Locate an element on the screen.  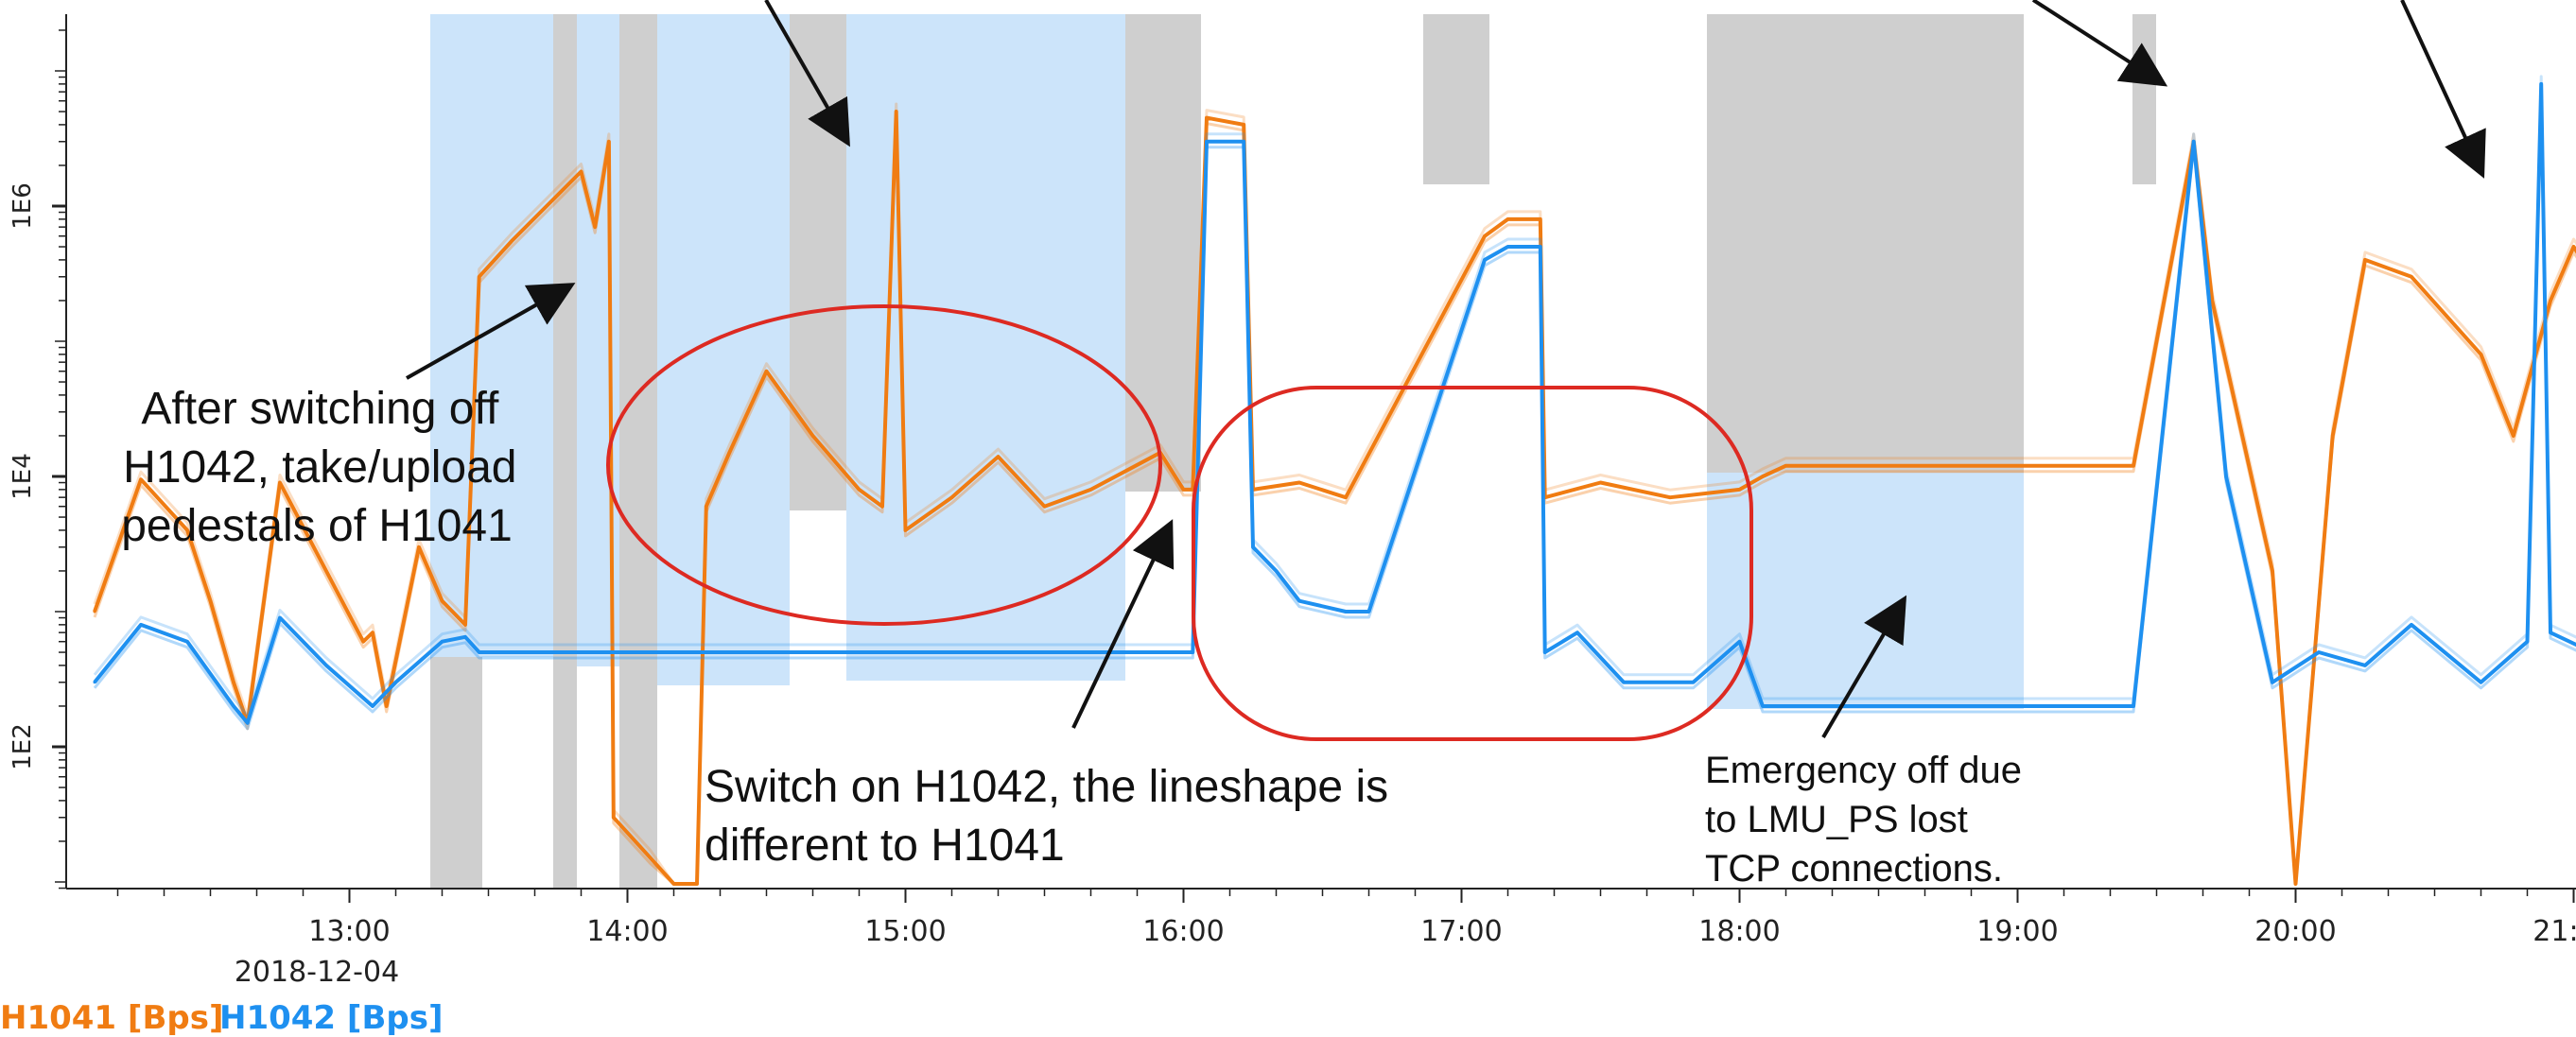
x-tick-label: 21:00 is located at coordinates (2554, 931).